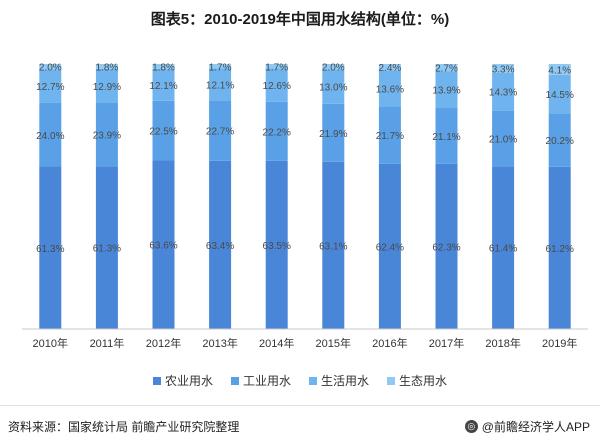 This screenshot has height=443, width=600. What do you see at coordinates (124, 427) in the screenshot?
I see `source-note: 资料来源：国家统计局 前瞻产业研究院整理` at bounding box center [124, 427].